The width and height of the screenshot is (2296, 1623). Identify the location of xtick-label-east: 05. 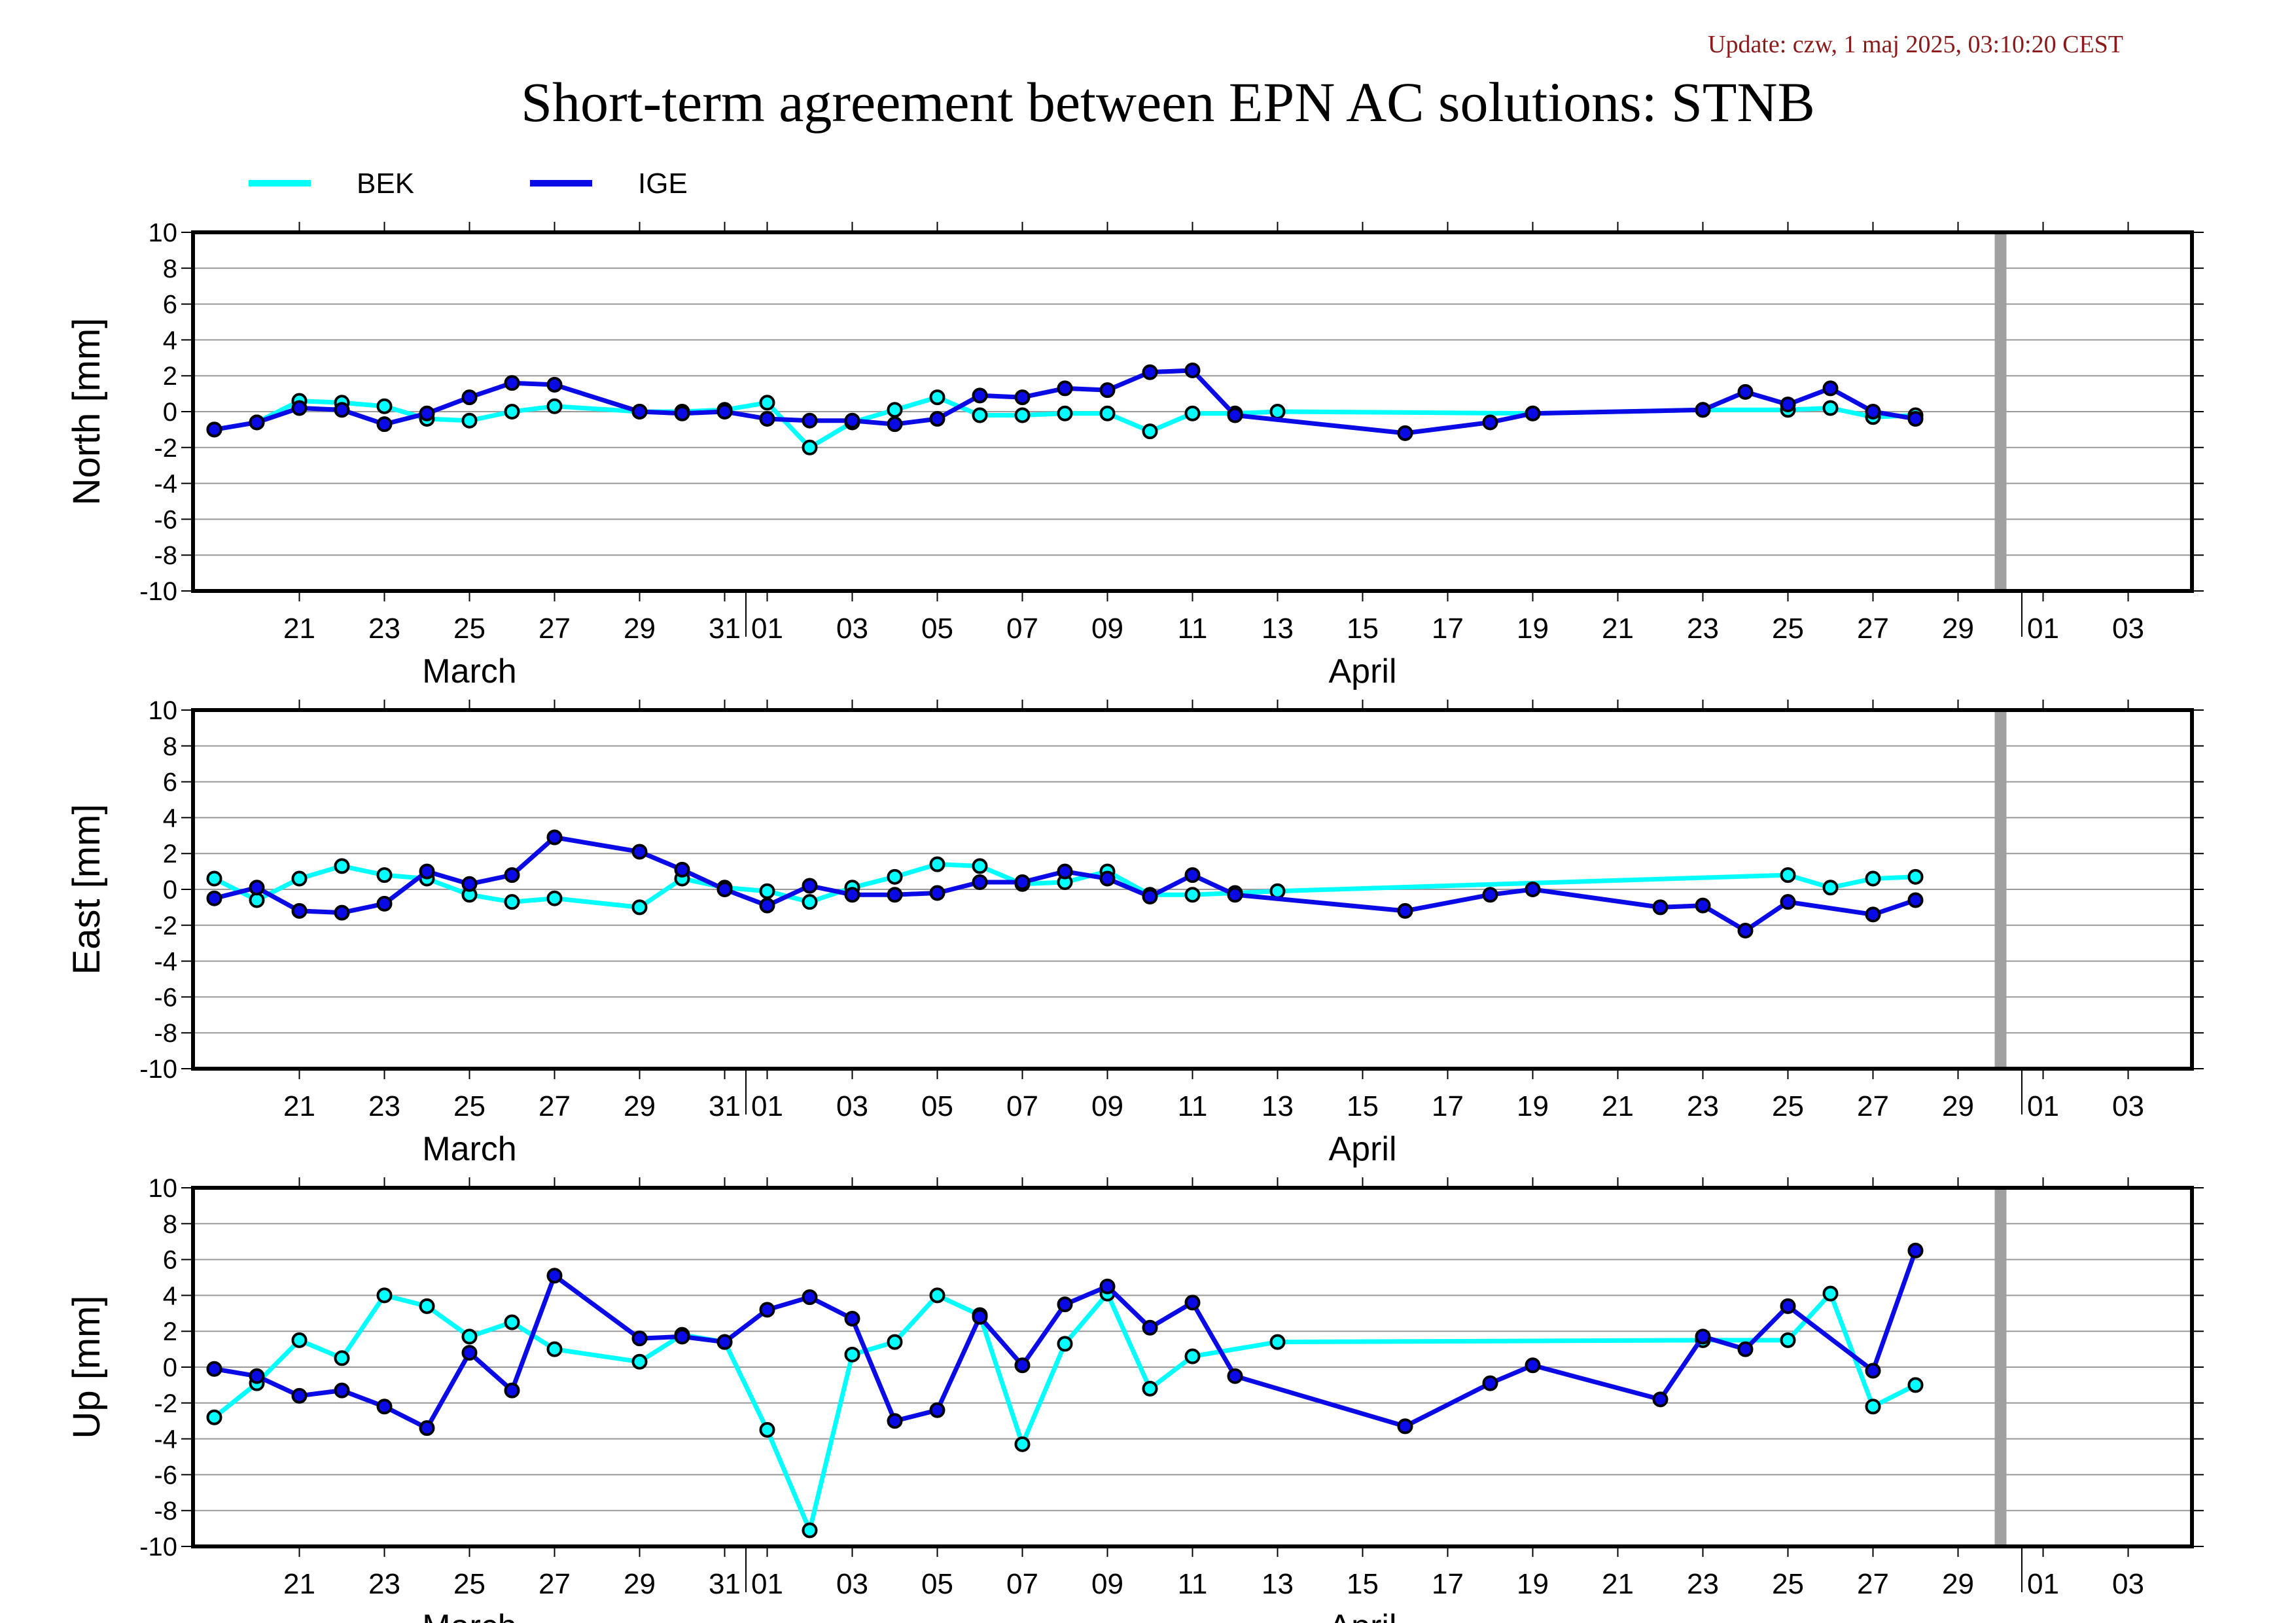
(937, 1106).